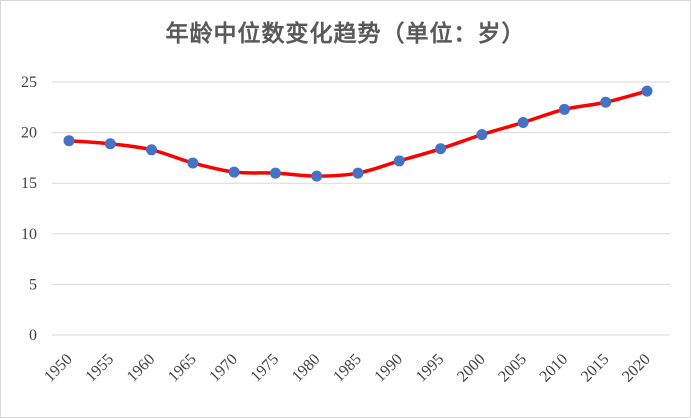 This screenshot has width=691, height=418. I want to click on x-tick-label: 1995, so click(430, 368).